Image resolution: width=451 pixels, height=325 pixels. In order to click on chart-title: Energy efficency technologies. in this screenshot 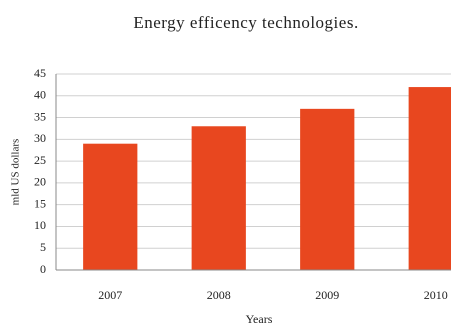, I will do `click(245, 22)`.